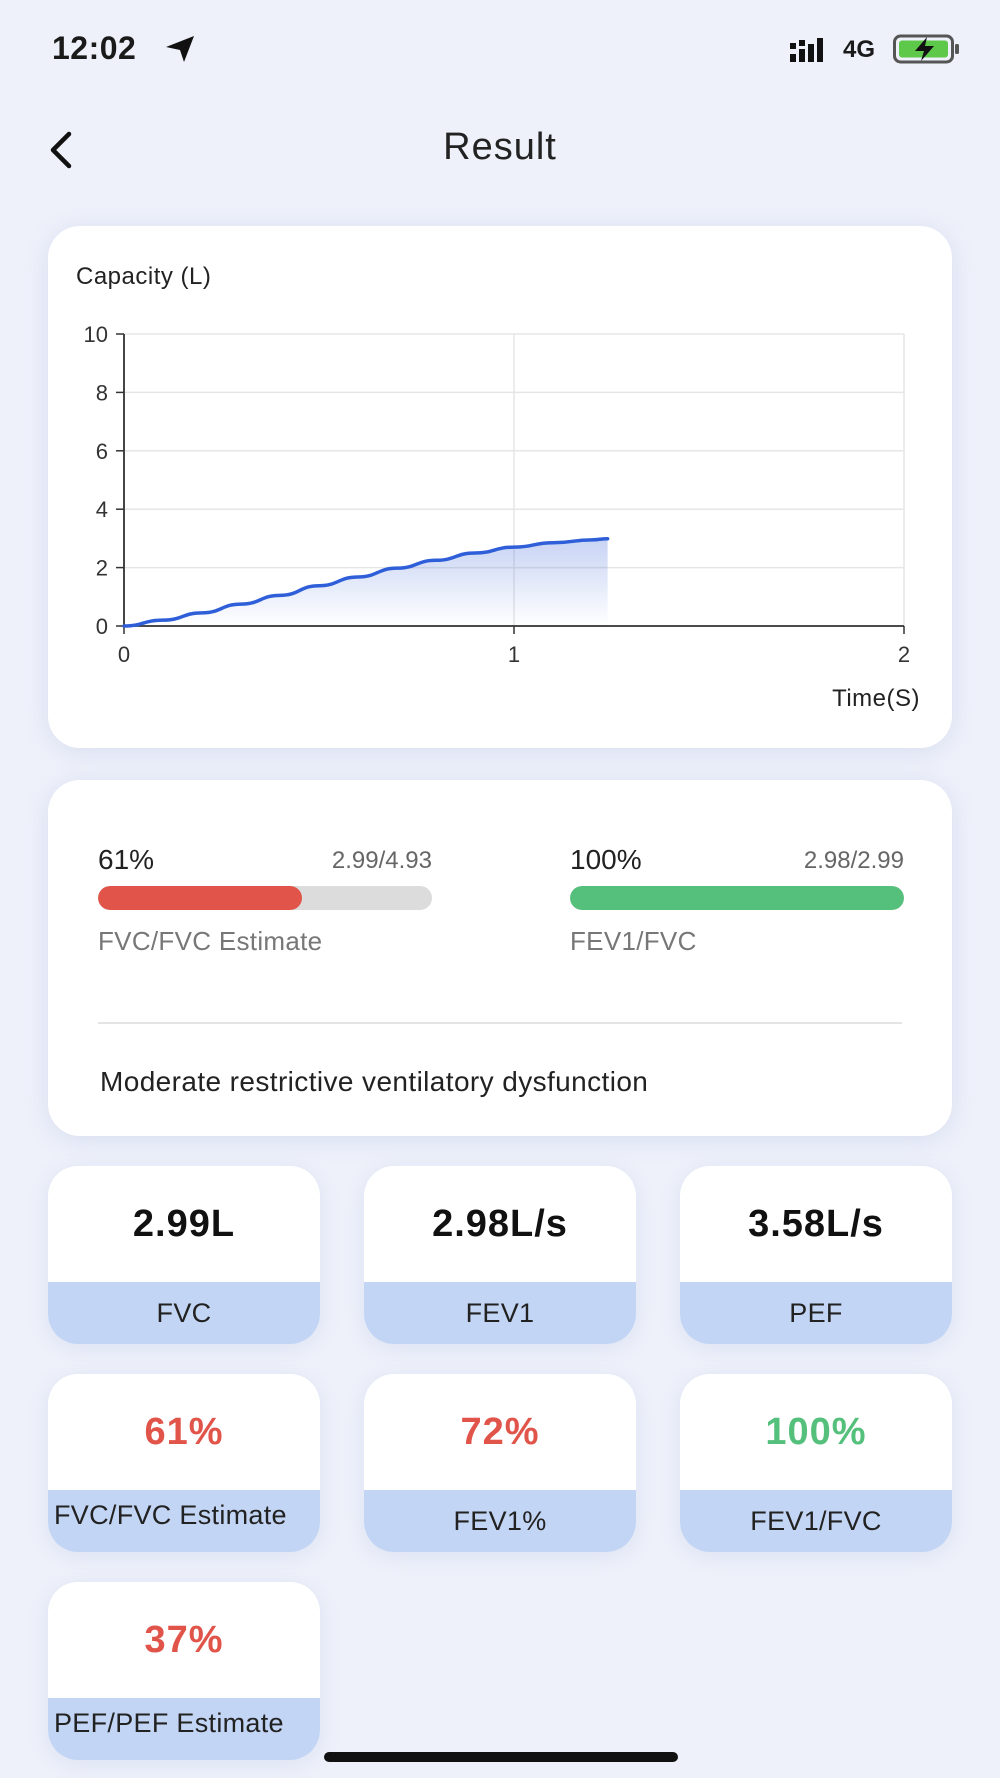  What do you see at coordinates (500, 147) in the screenshot?
I see `page-title: Result` at bounding box center [500, 147].